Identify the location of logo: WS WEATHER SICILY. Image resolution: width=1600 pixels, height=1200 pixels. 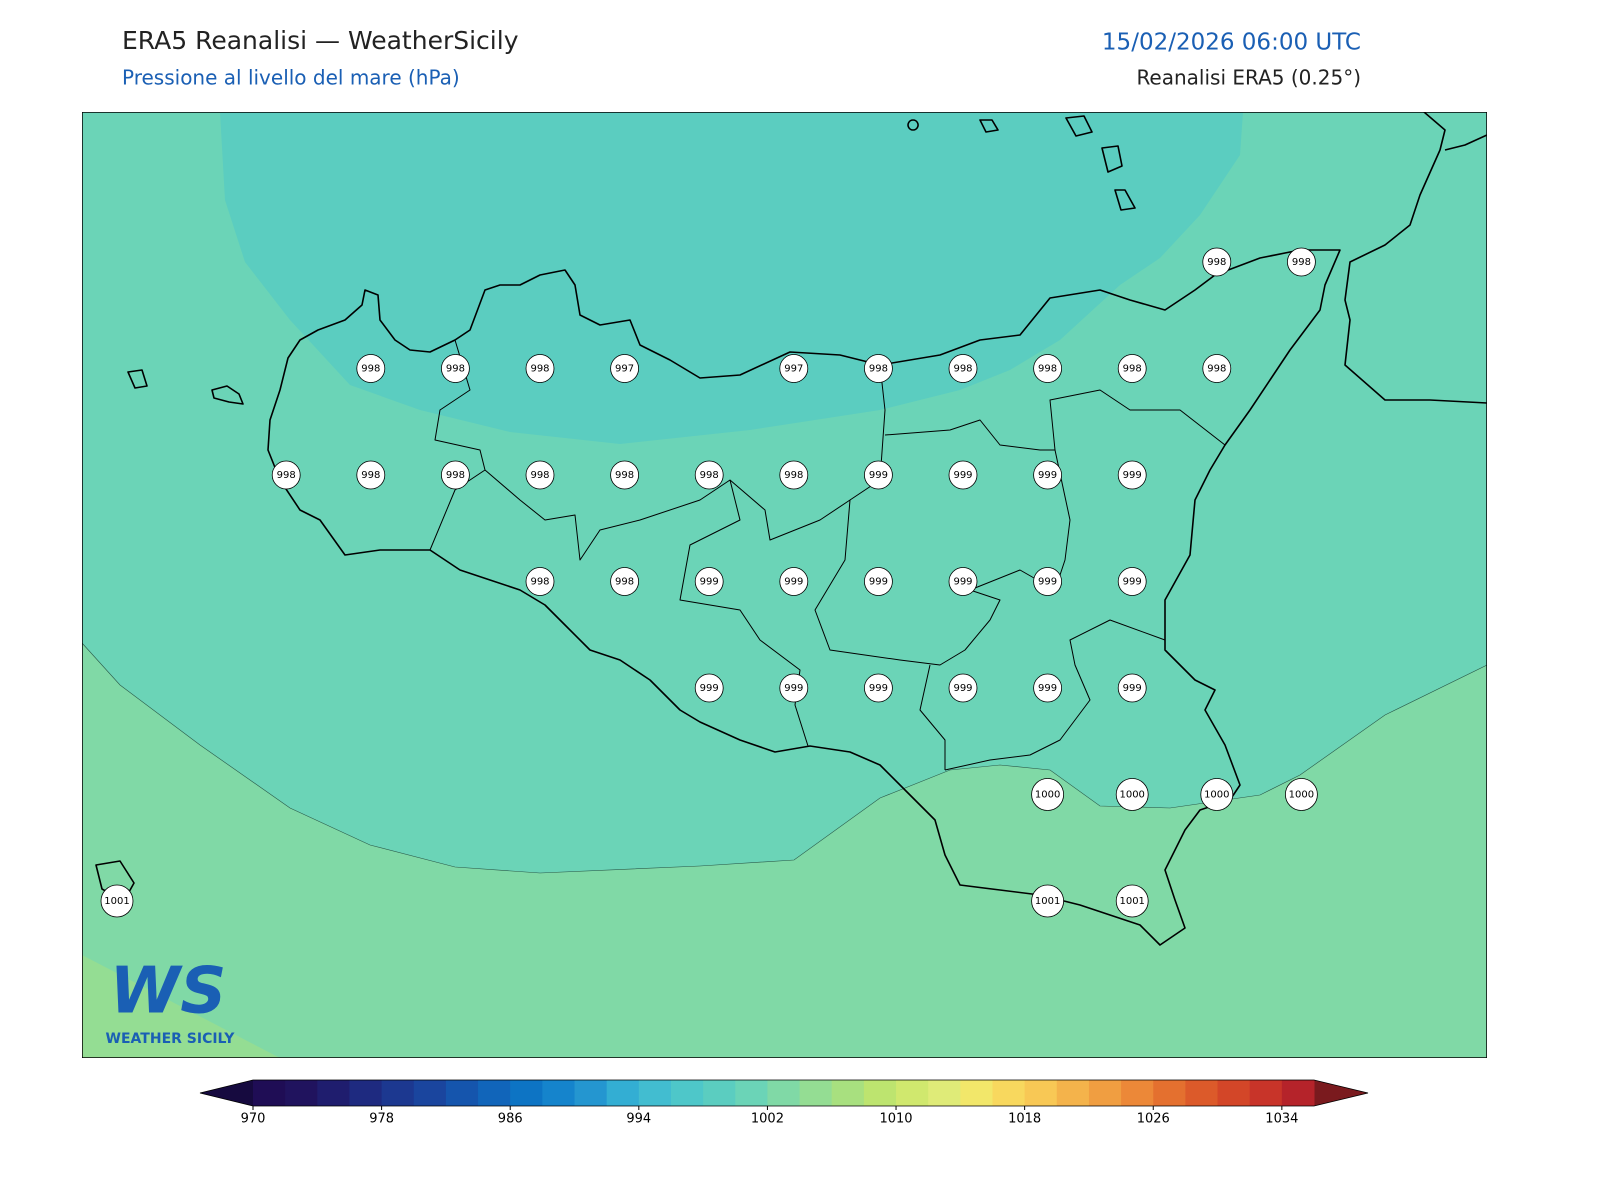
(171, 1001).